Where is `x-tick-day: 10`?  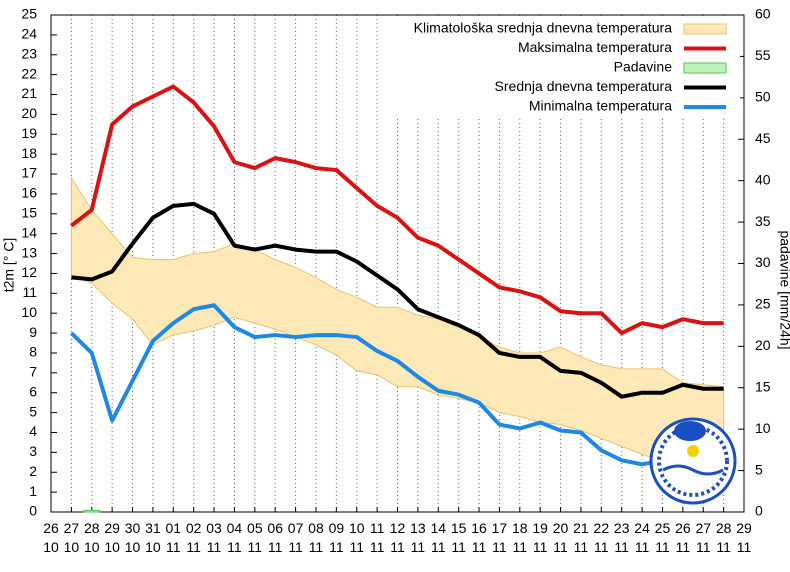
x-tick-day: 10 is located at coordinates (357, 528).